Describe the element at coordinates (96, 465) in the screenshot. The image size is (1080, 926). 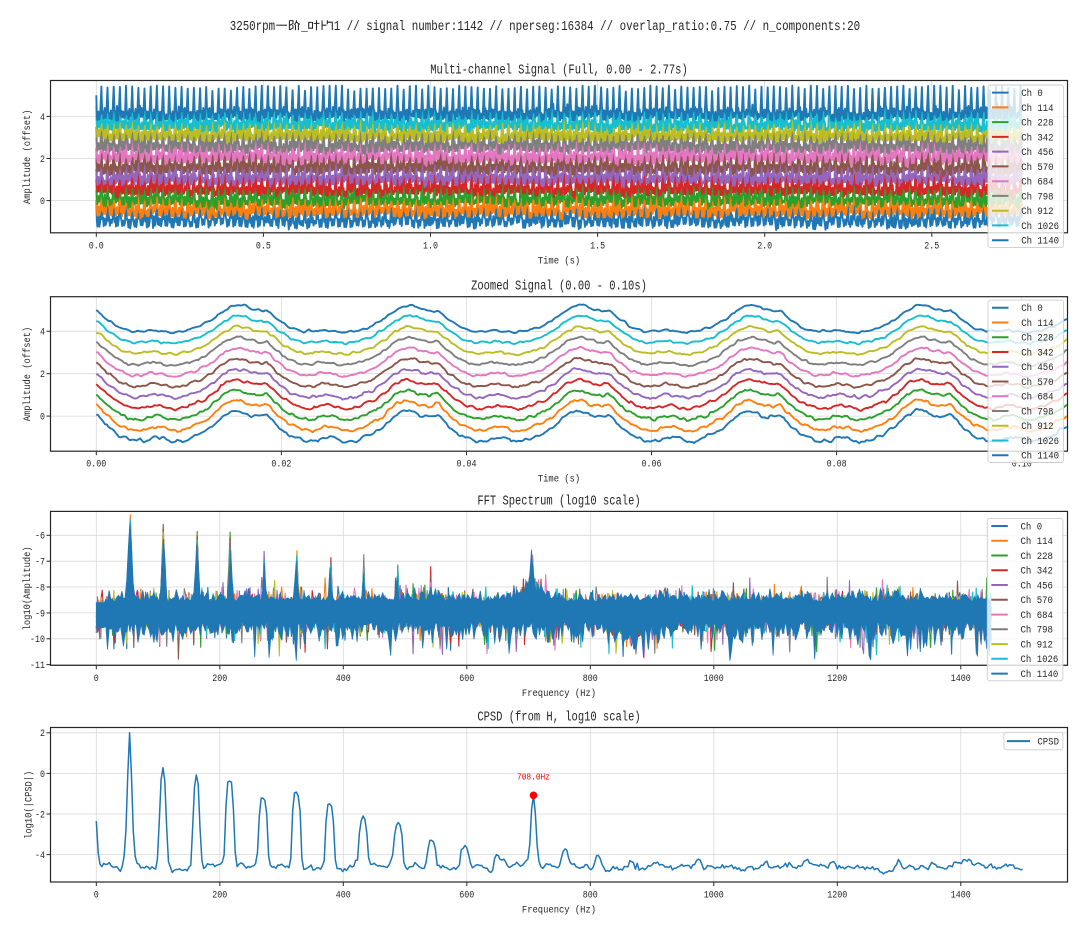
I see `svg-text: 0.00` at that location.